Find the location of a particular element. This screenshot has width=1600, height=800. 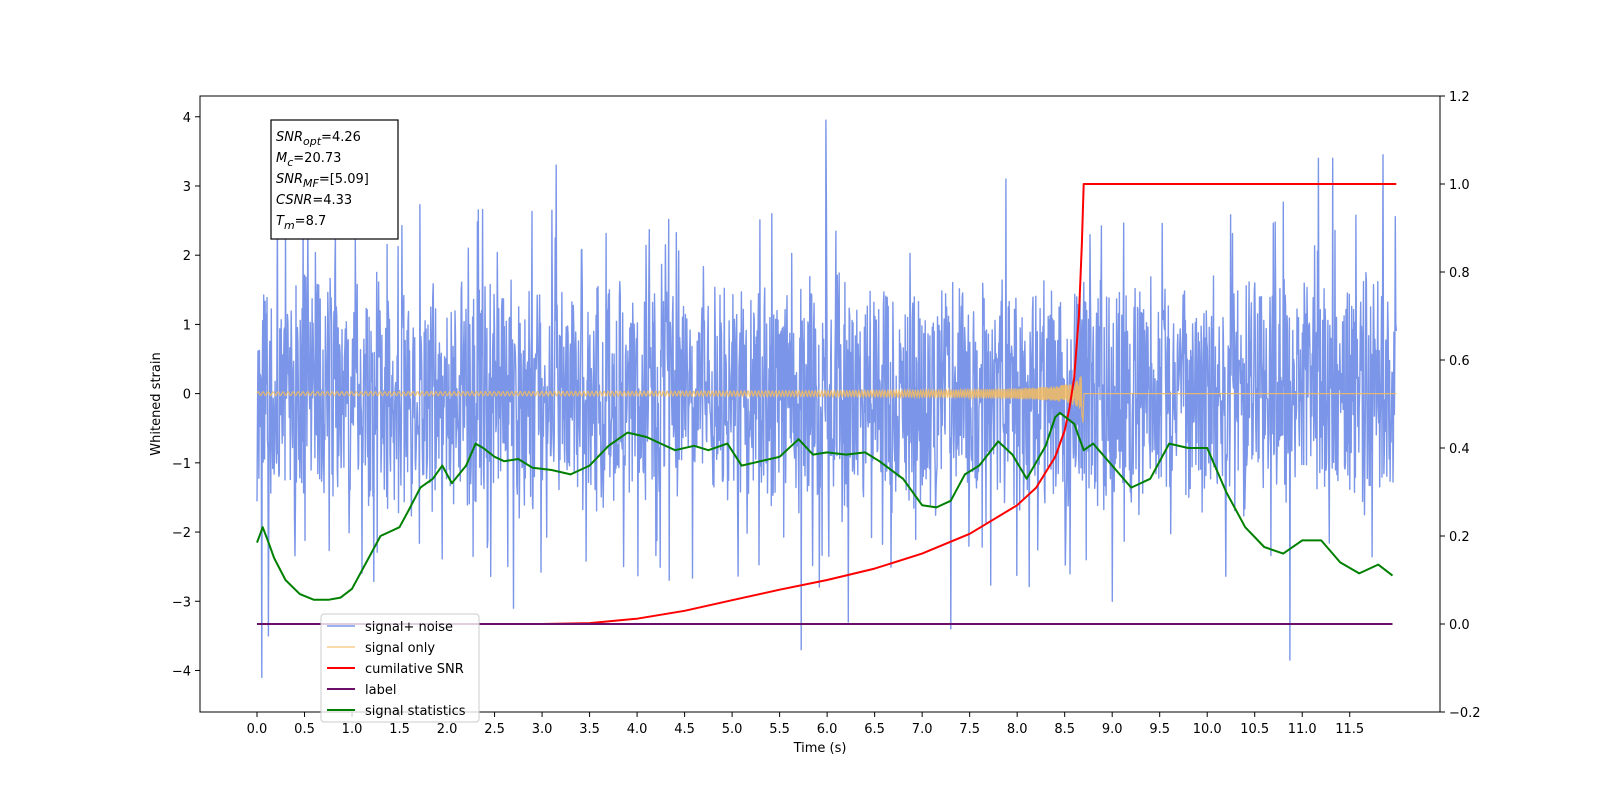

y2-tick-label: 0.8 is located at coordinates (1459, 273).